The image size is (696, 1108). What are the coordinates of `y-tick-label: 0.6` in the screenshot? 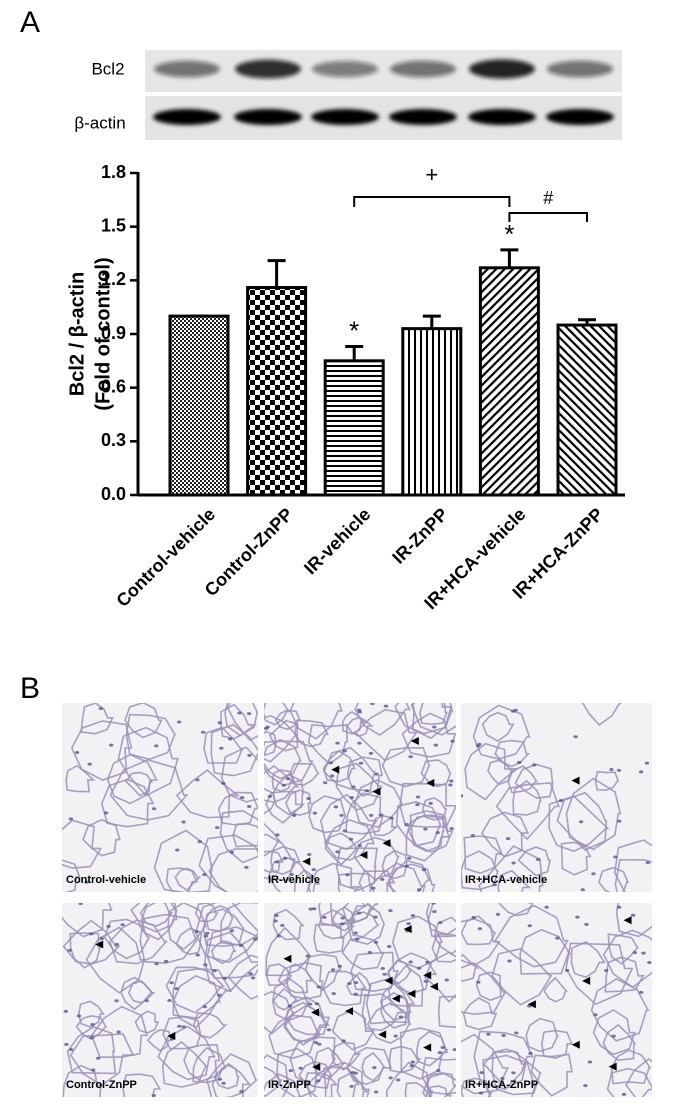 It's located at (113, 386).